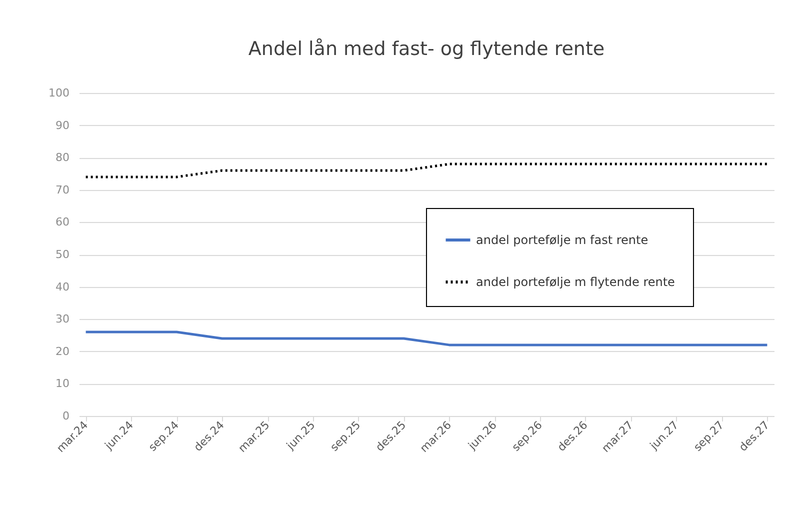  What do you see at coordinates (63, 157) in the screenshot?
I see `y-tick-label: 80` at bounding box center [63, 157].